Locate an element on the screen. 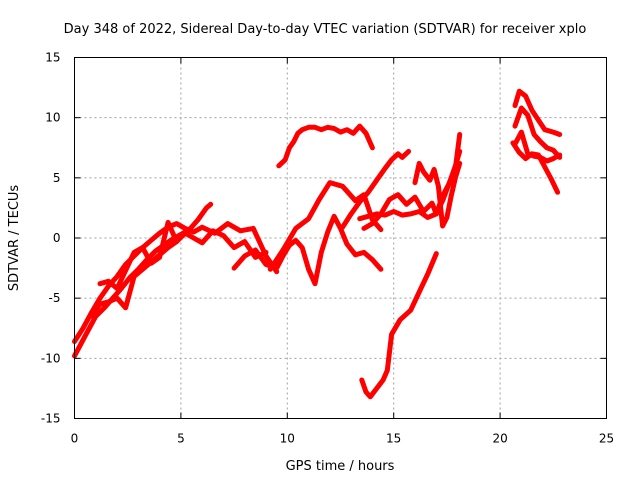 The height and width of the screenshot is (480, 640). y-tick-label: 10 is located at coordinates (52, 118).